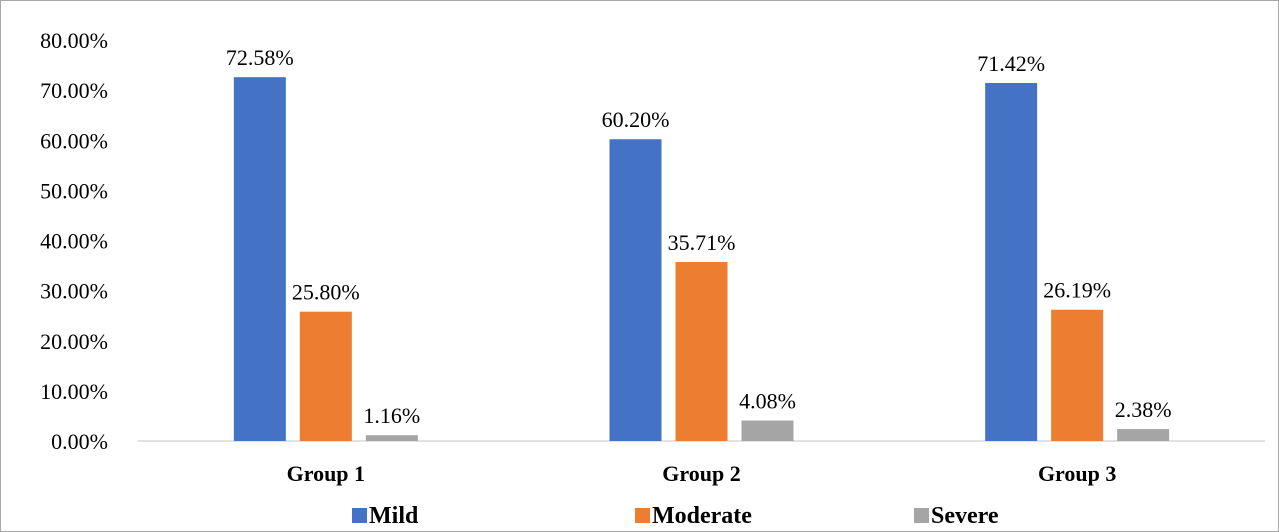  I want to click on y-tick-label: 80.00%, so click(74, 40).